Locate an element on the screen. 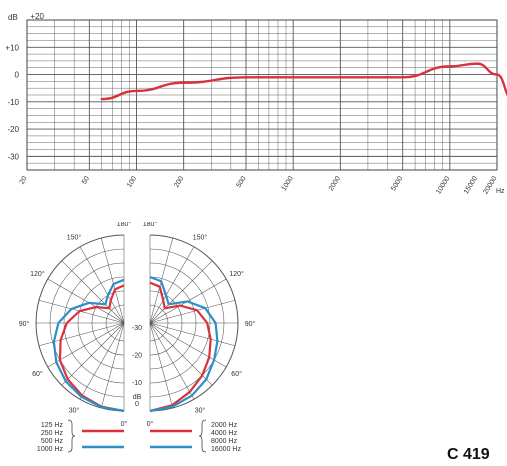  polar-angle-label-right: 180° is located at coordinates (150, 225).